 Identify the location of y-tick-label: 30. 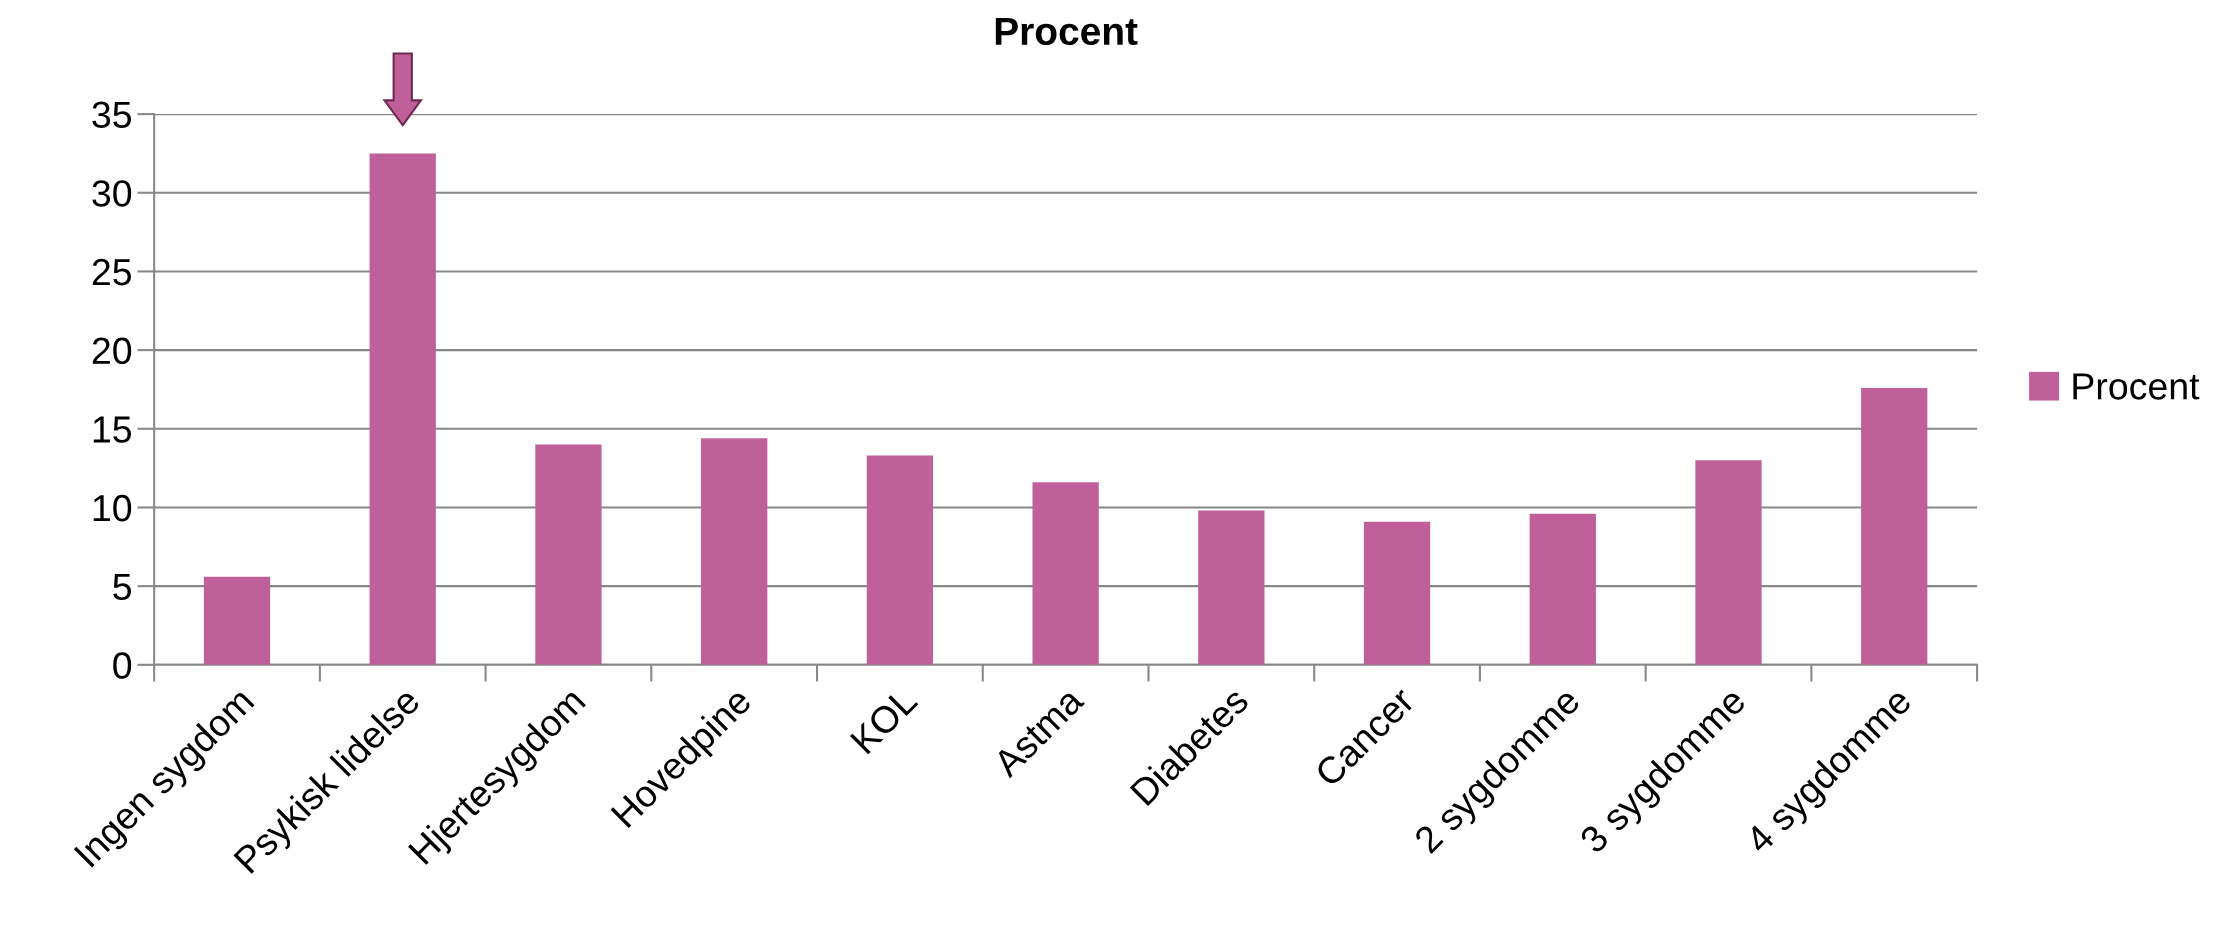
(112, 193).